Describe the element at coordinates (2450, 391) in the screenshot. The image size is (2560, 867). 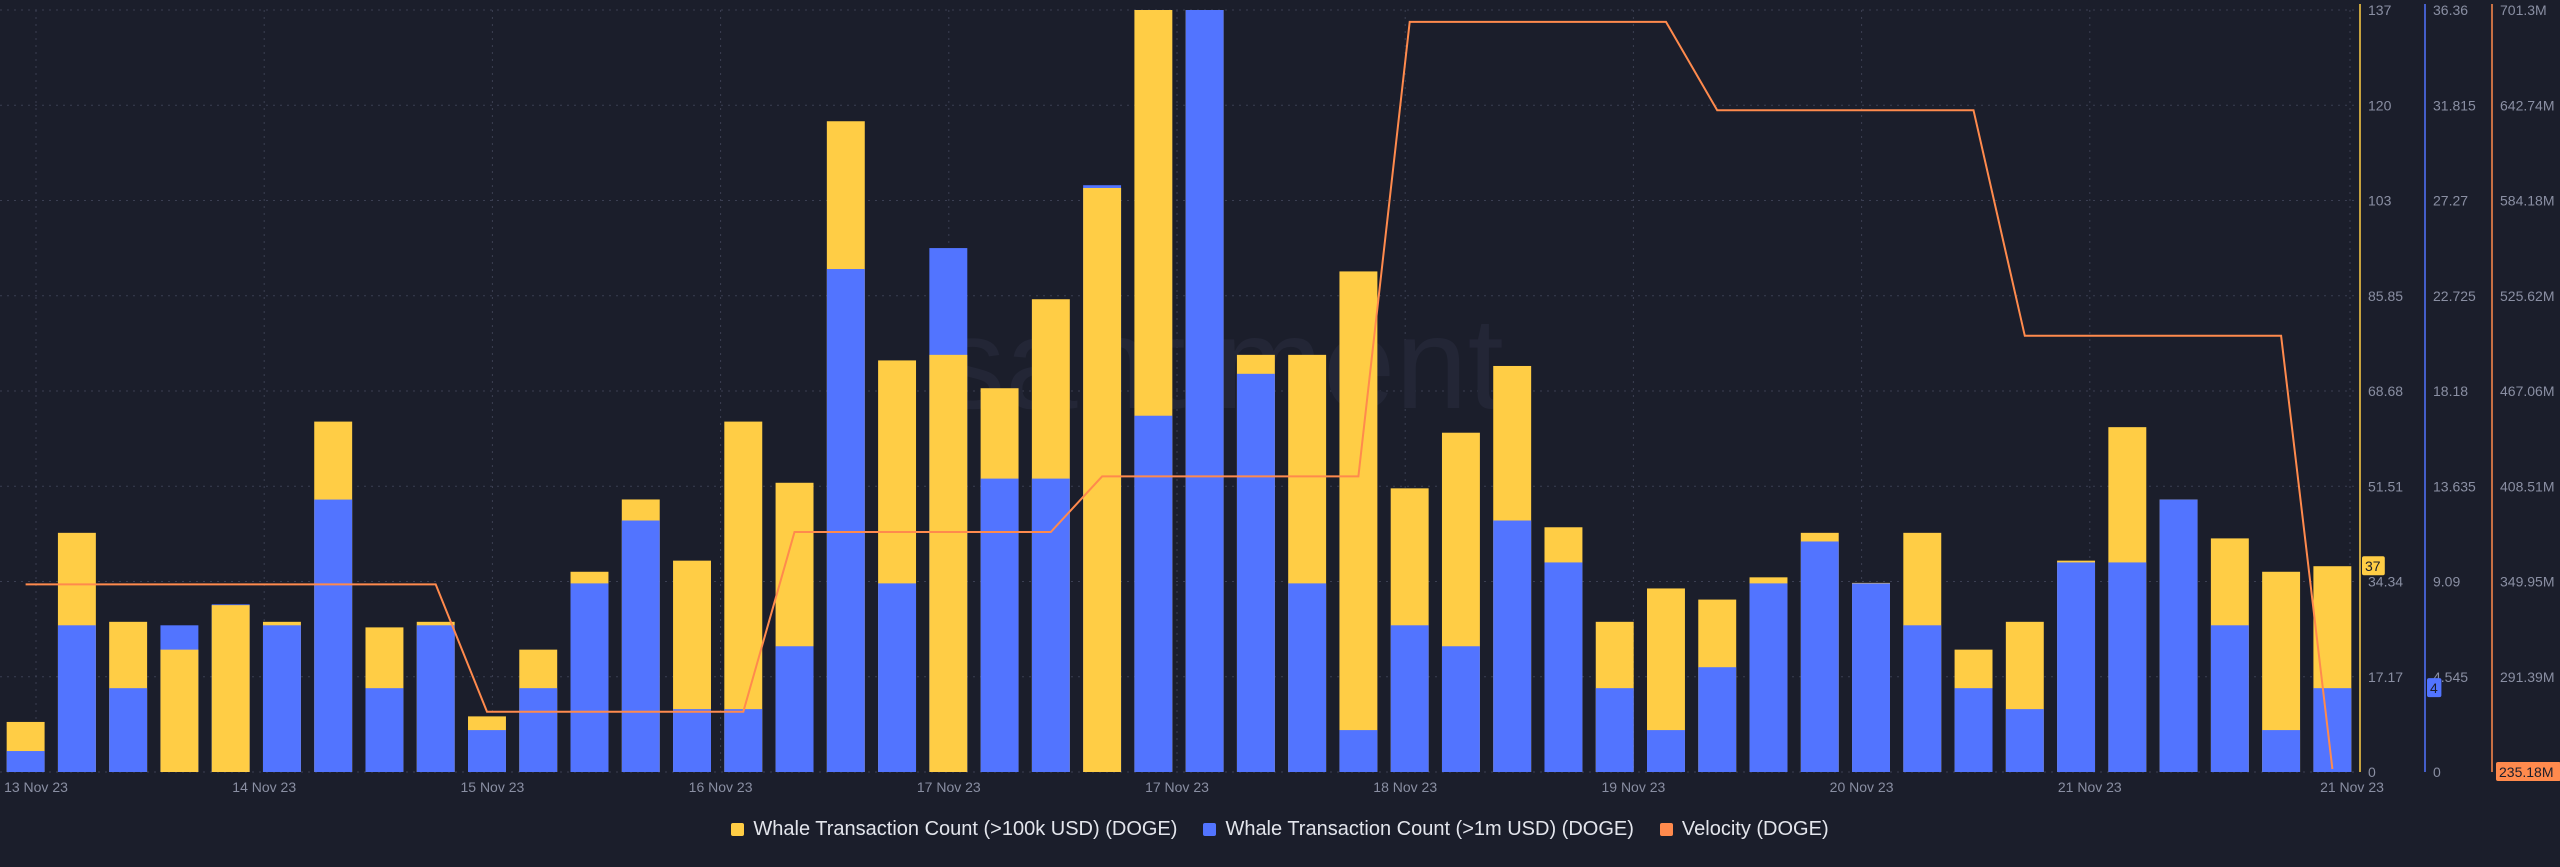
I see `y-tick-label-count1m: 18.18` at that location.